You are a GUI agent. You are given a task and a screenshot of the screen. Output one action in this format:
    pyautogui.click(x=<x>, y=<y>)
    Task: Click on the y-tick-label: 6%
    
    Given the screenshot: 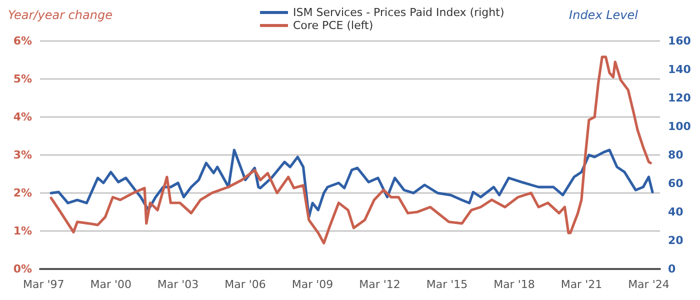 What is the action you would take?
    pyautogui.click(x=22, y=41)
    